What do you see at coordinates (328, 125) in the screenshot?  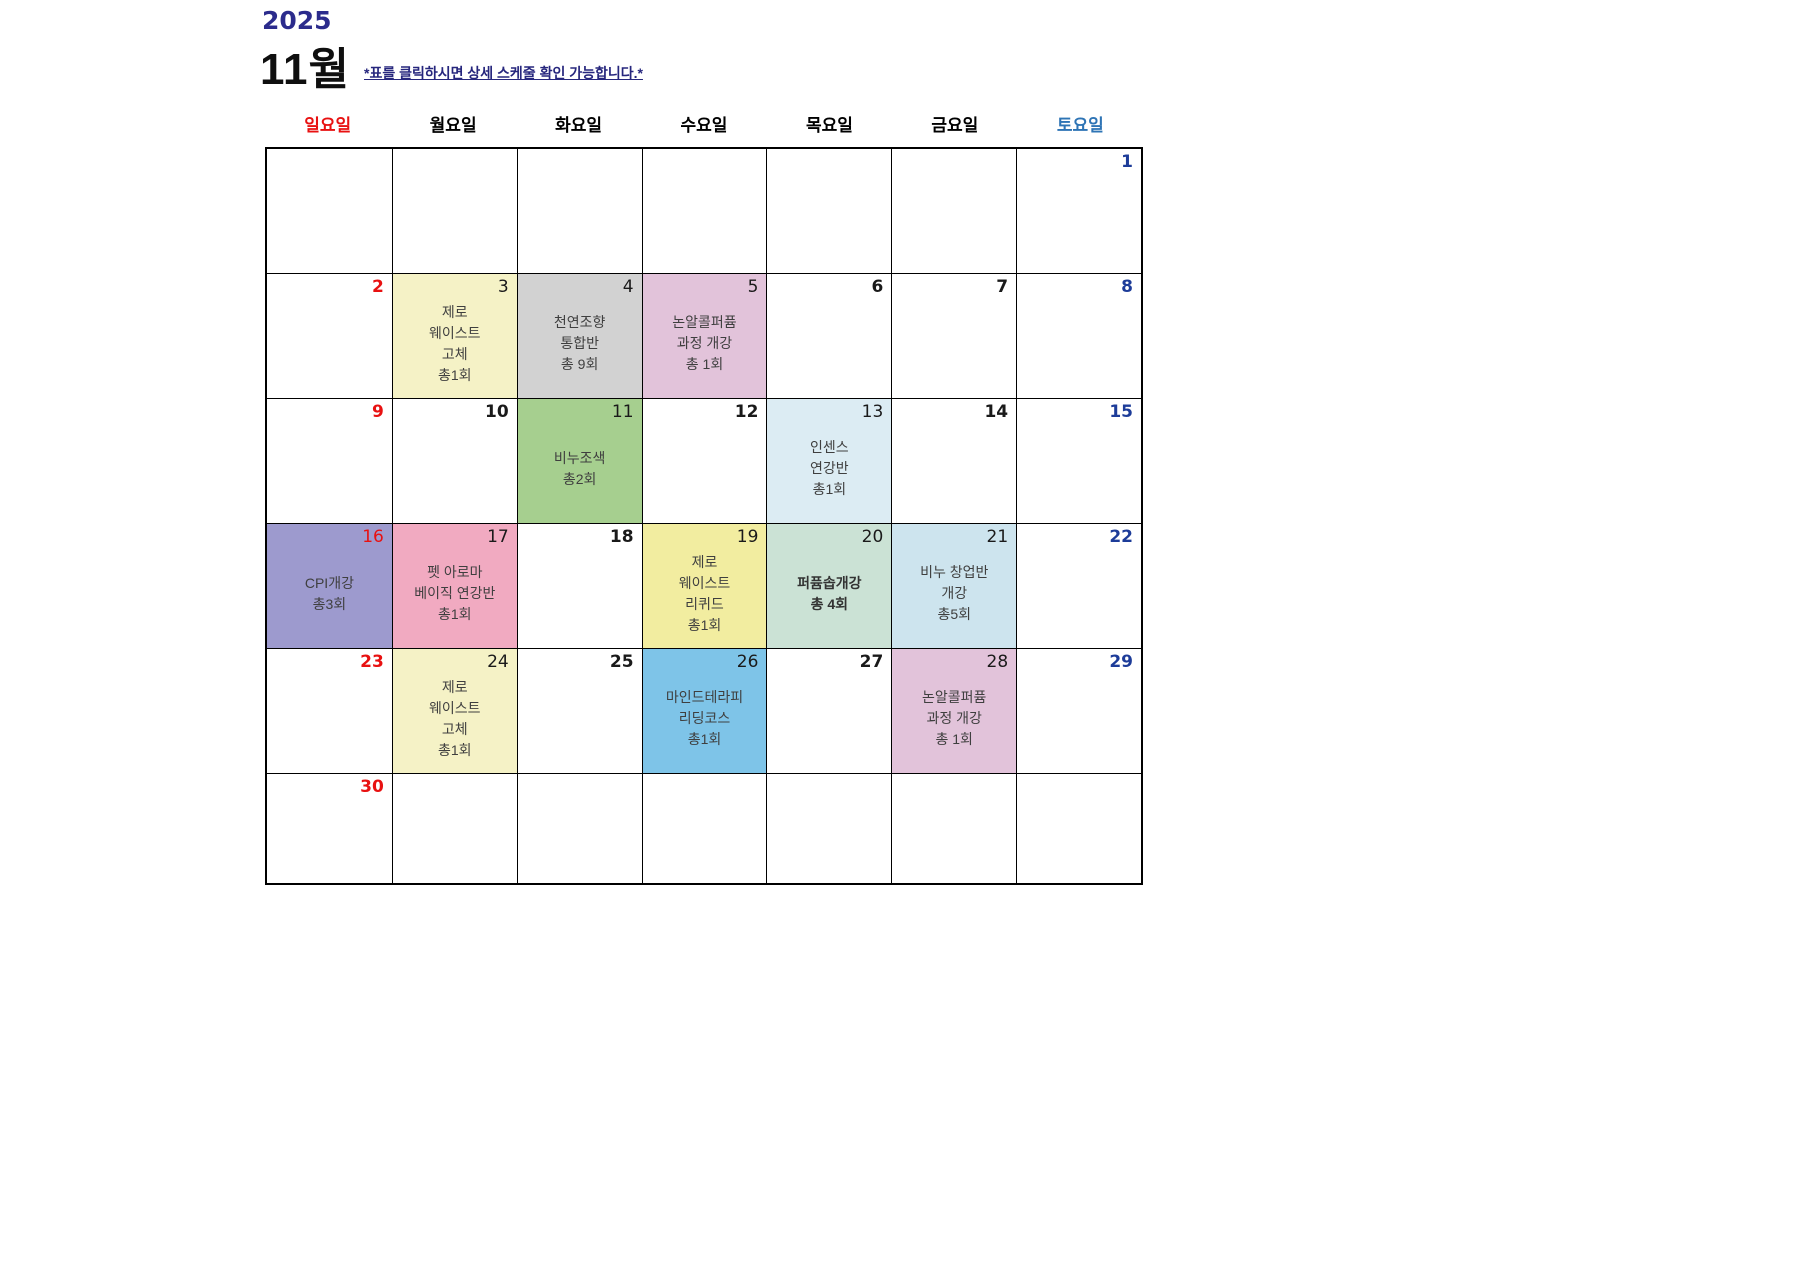 I see `weekday-header-0: 일요일` at bounding box center [328, 125].